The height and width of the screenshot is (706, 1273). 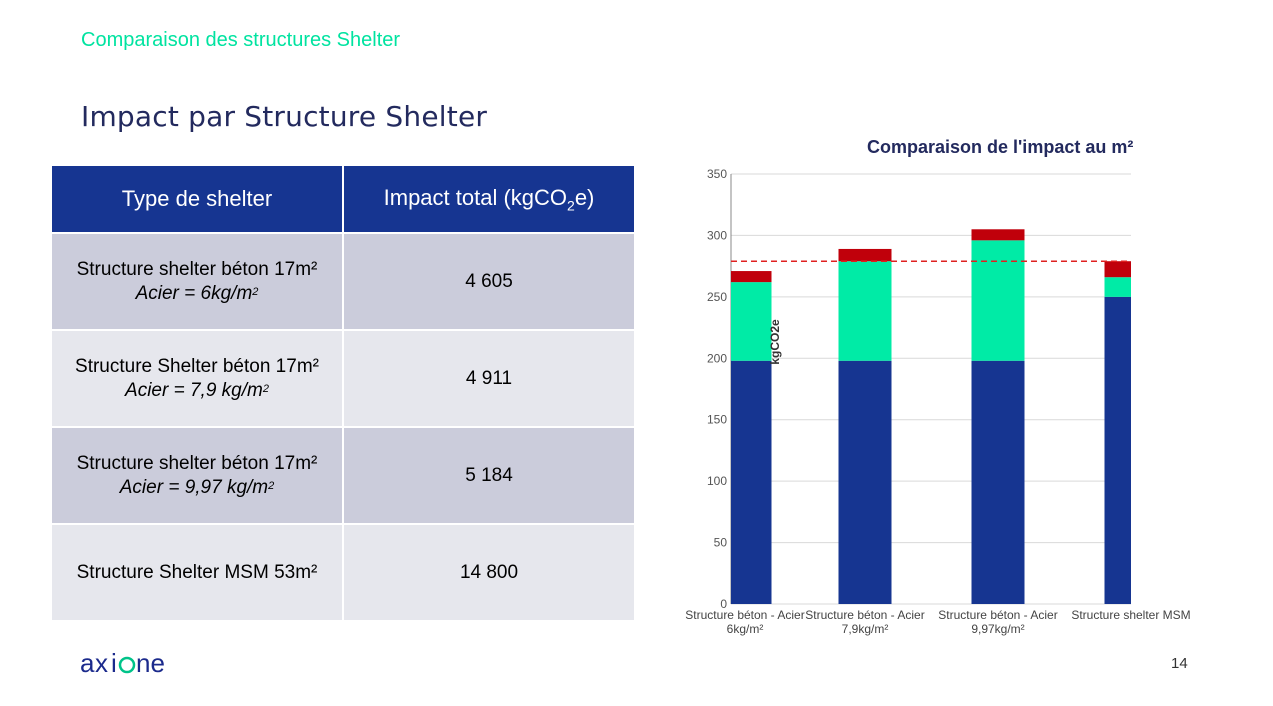 I want to click on header-impact-text: Impact total (kgCO, so click(x=475, y=197).